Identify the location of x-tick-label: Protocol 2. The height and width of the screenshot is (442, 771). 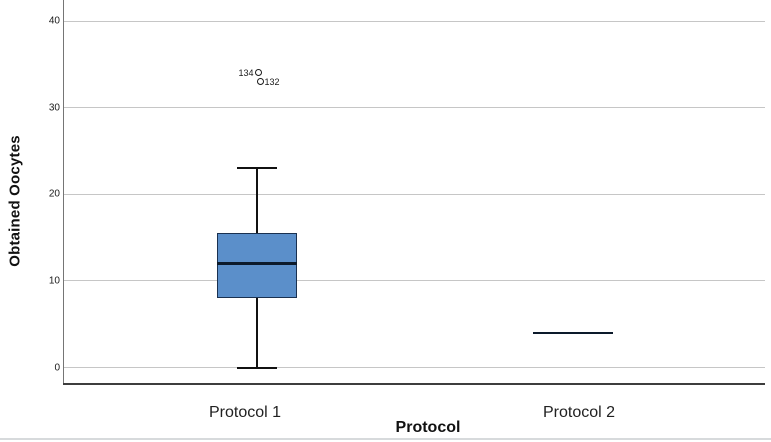
(579, 412).